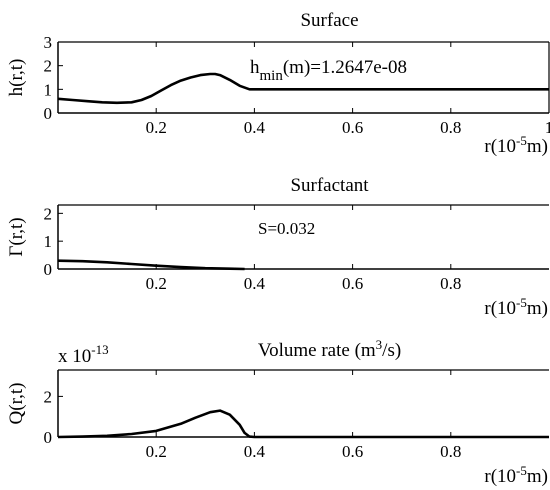  What do you see at coordinates (328, 70) in the screenshot?
I see `annotation: hmin(m)=1.2647e-08` at bounding box center [328, 70].